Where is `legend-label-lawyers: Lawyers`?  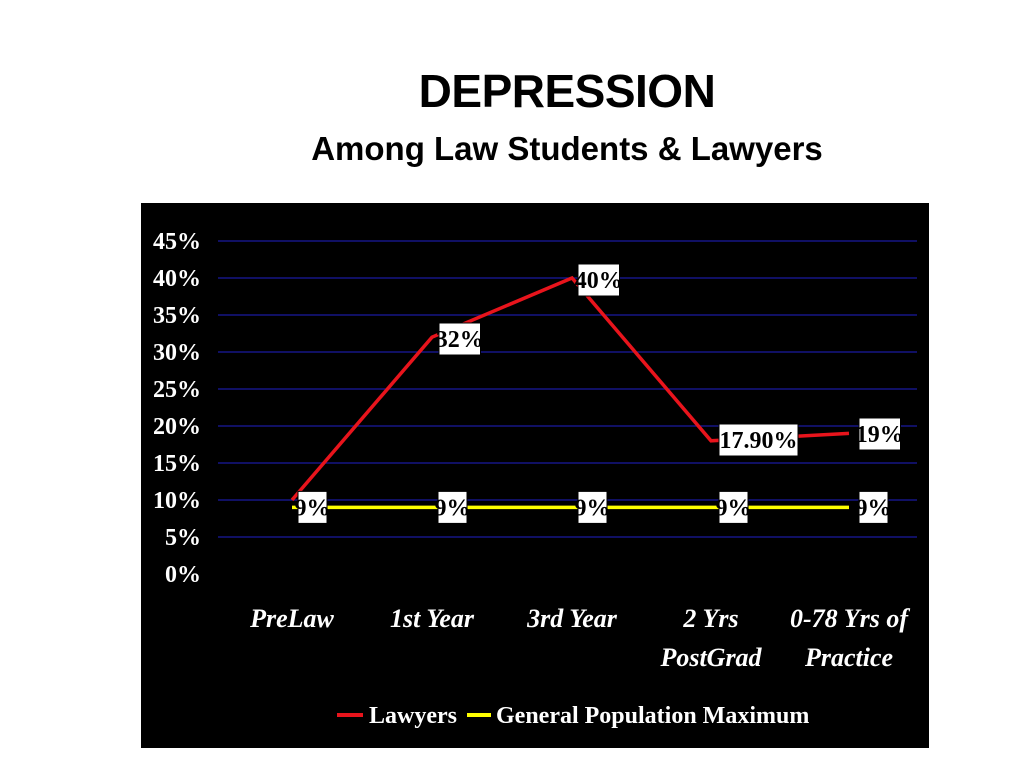 legend-label-lawyers: Lawyers is located at coordinates (413, 716).